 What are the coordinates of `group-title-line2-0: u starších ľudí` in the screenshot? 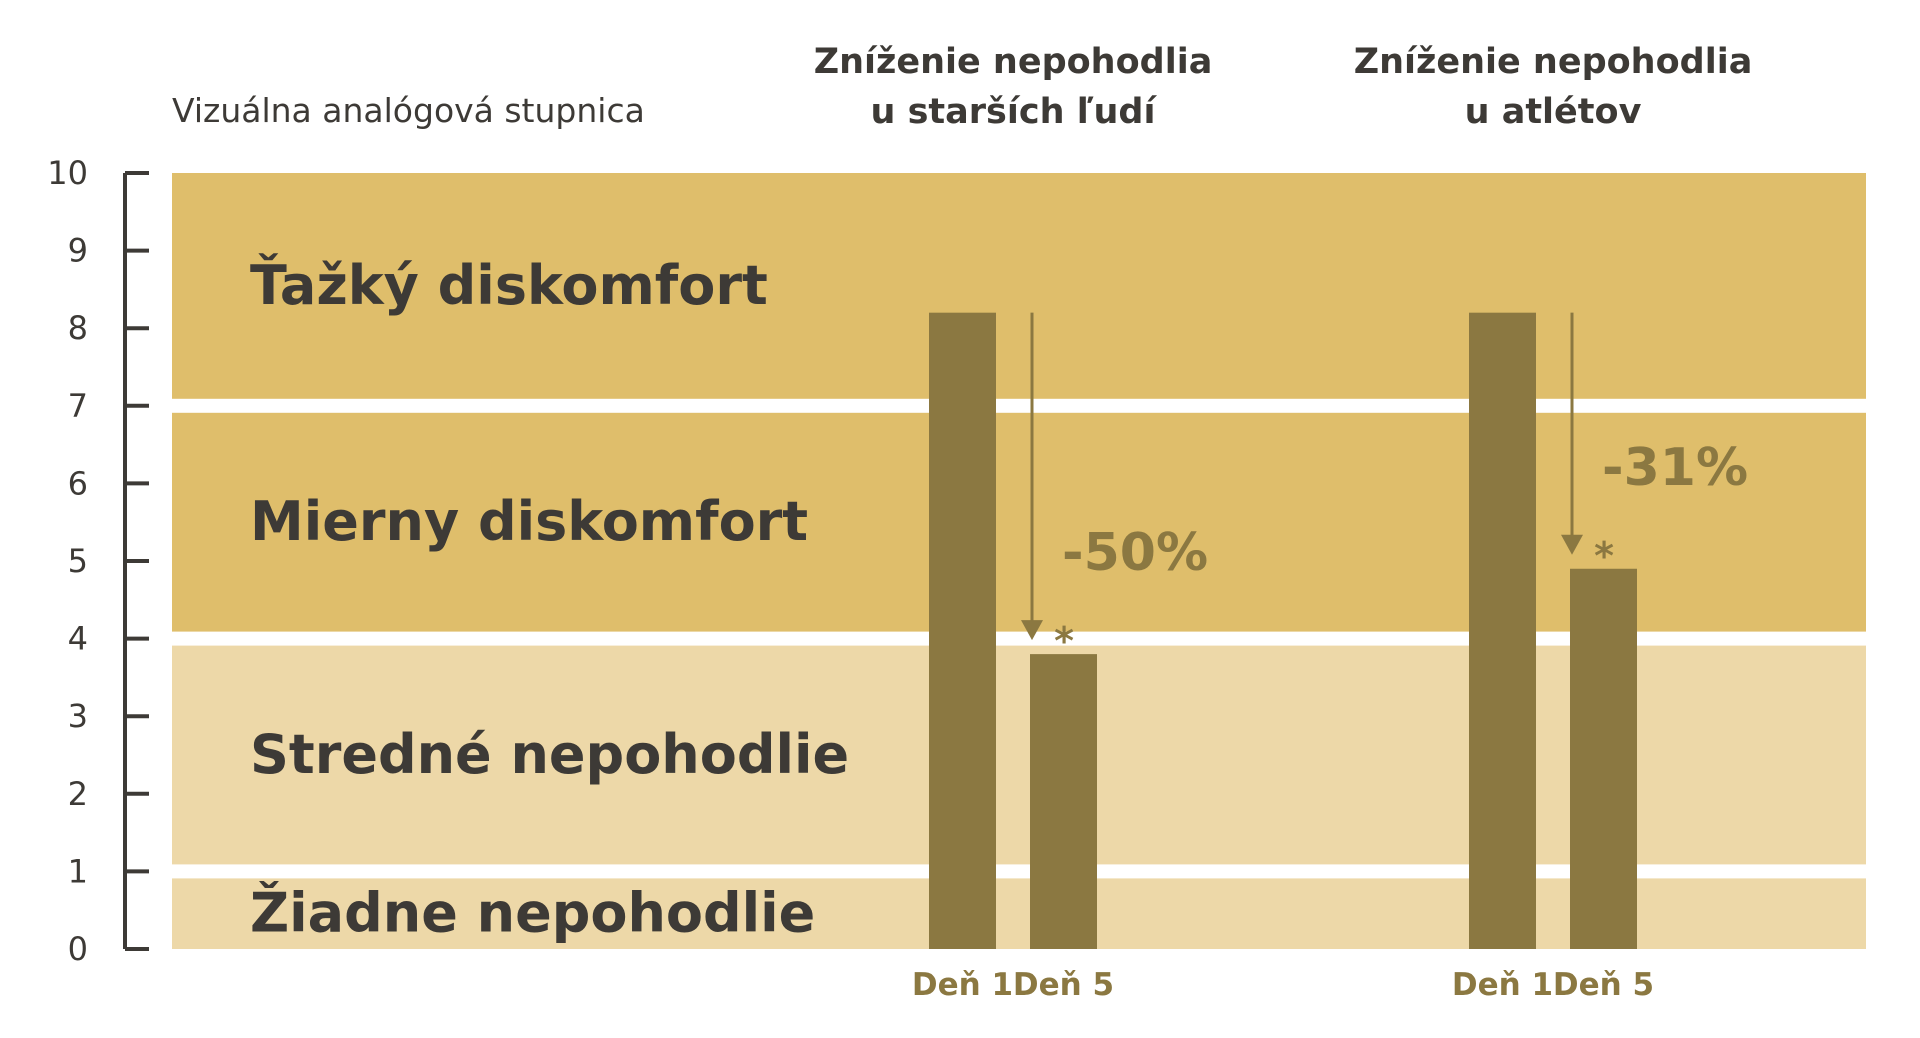 It's located at (1014, 112).